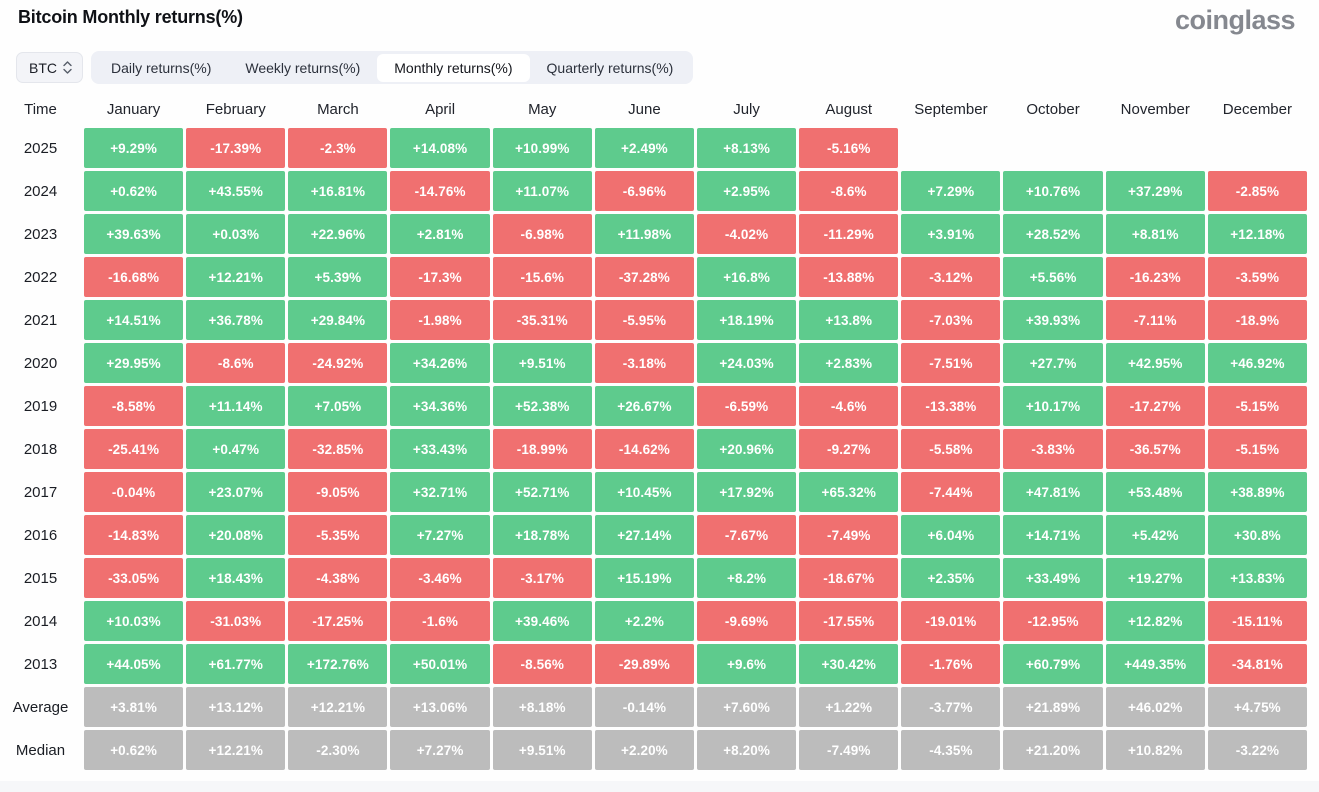 This screenshot has width=1319, height=792. Describe the element at coordinates (236, 750) in the screenshot. I see `cell-median-february: +12.21%` at that location.